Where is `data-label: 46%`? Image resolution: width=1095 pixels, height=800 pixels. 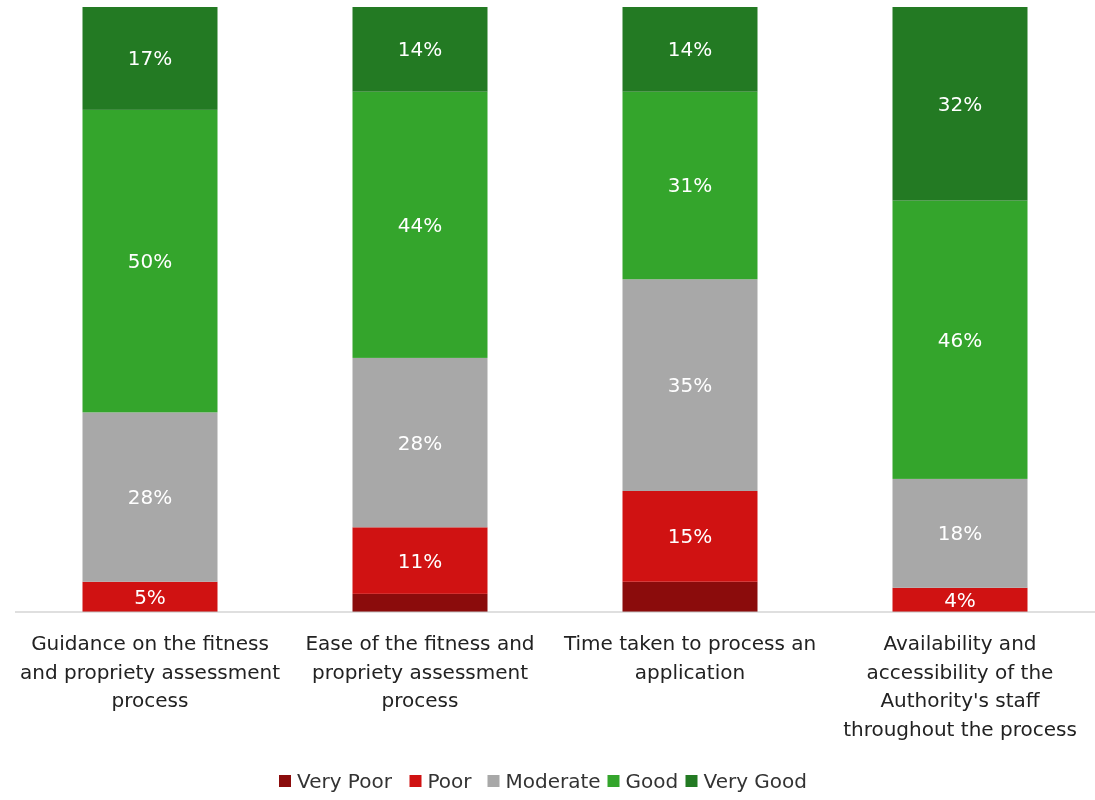
data-label: 46% is located at coordinates (960, 339).